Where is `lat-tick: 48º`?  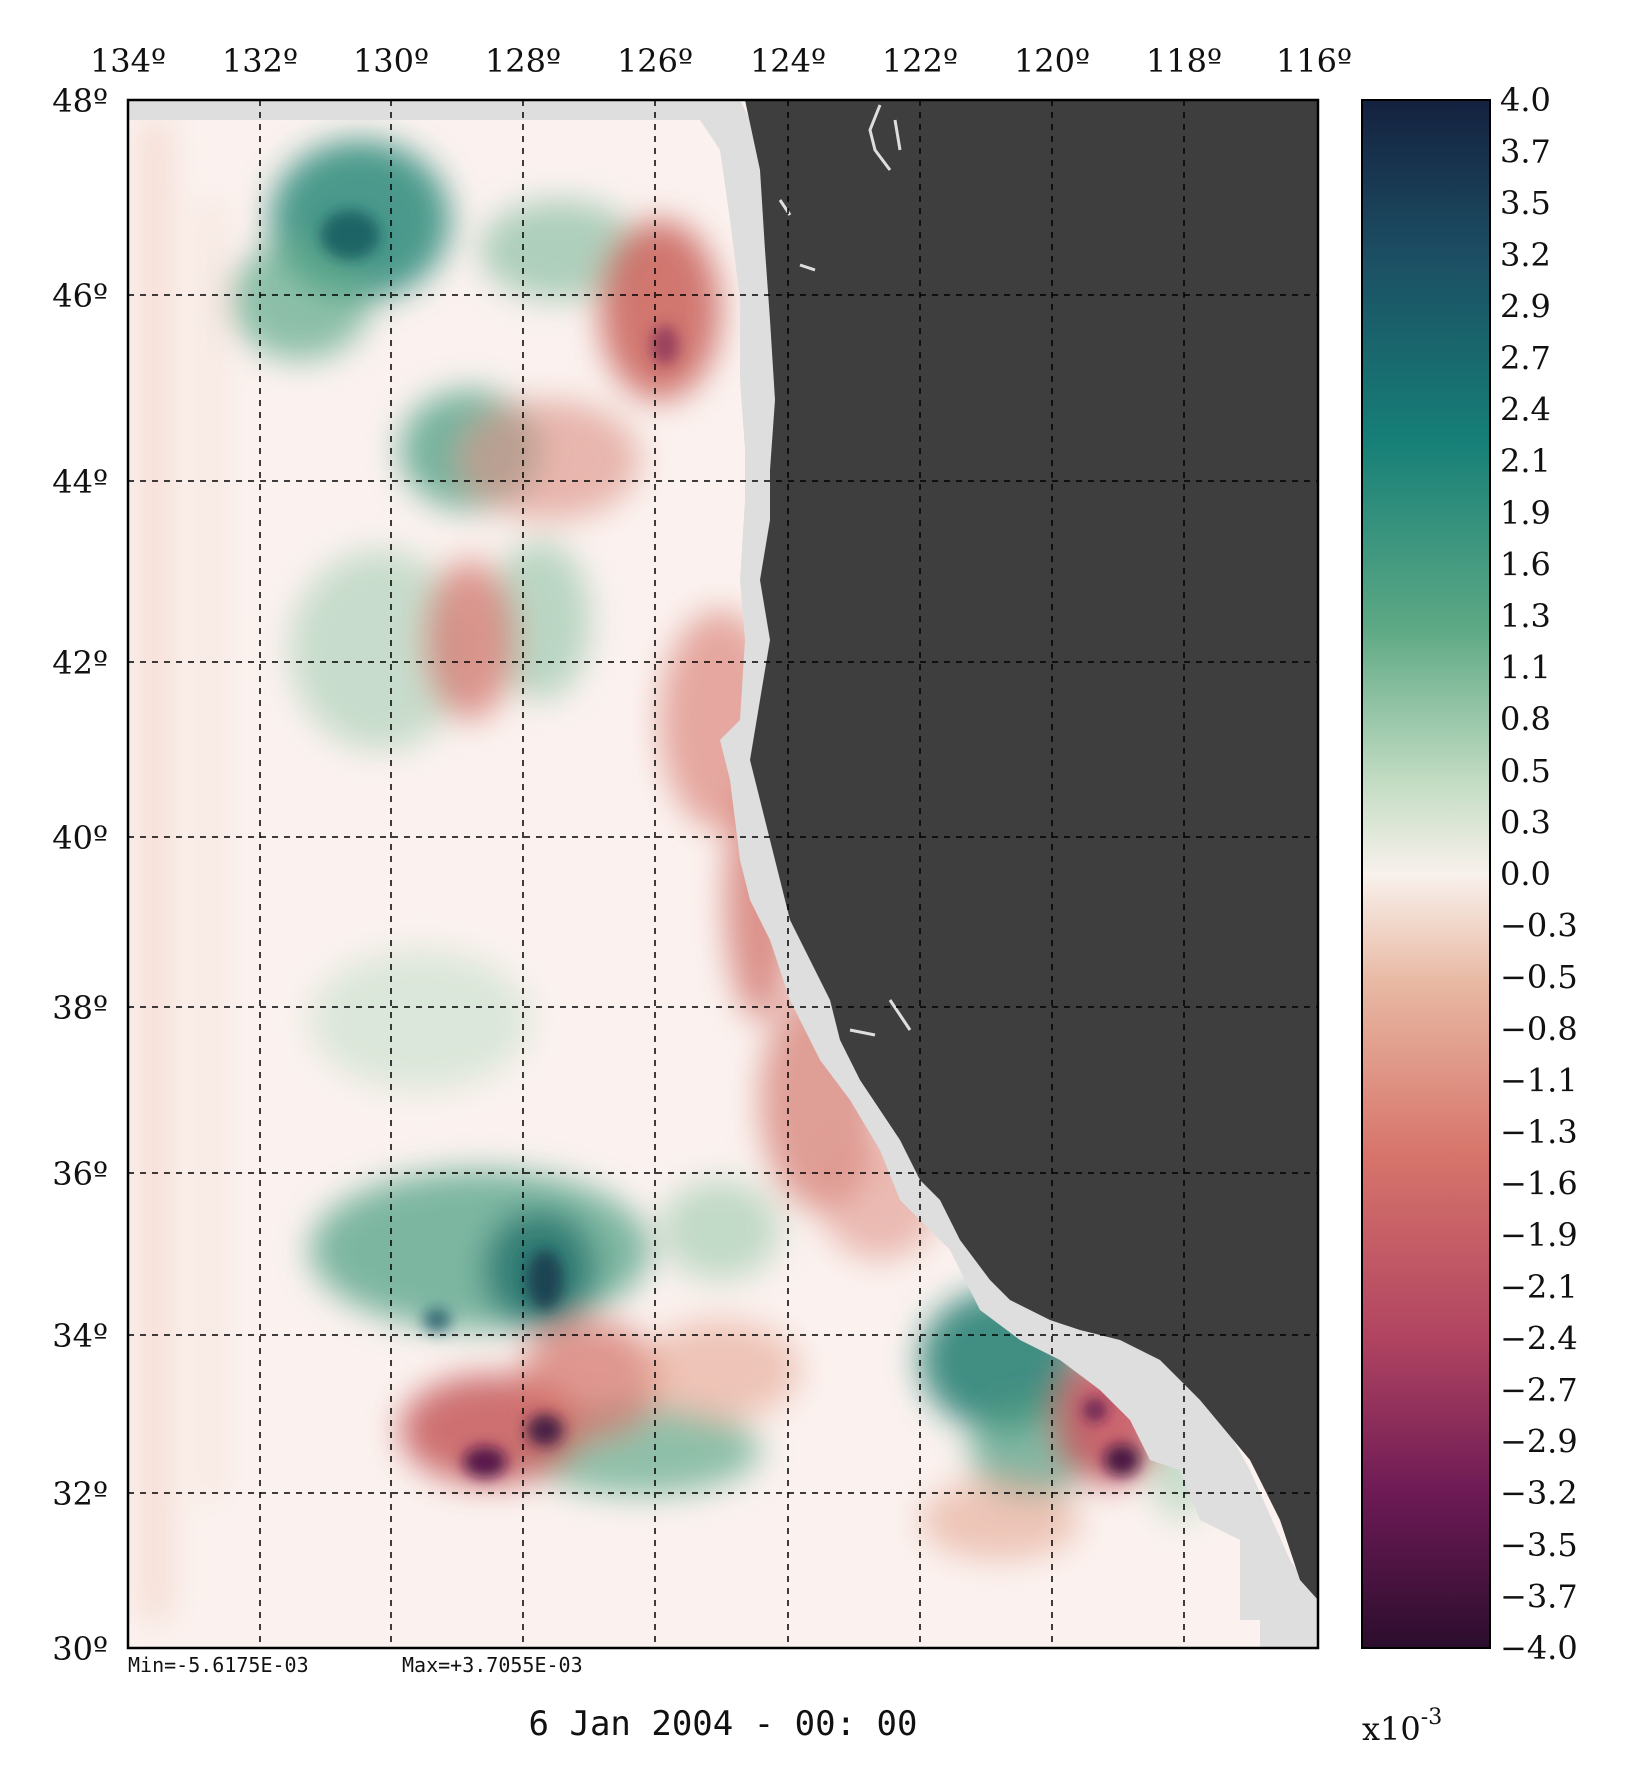 lat-tick: 48º is located at coordinates (80, 101).